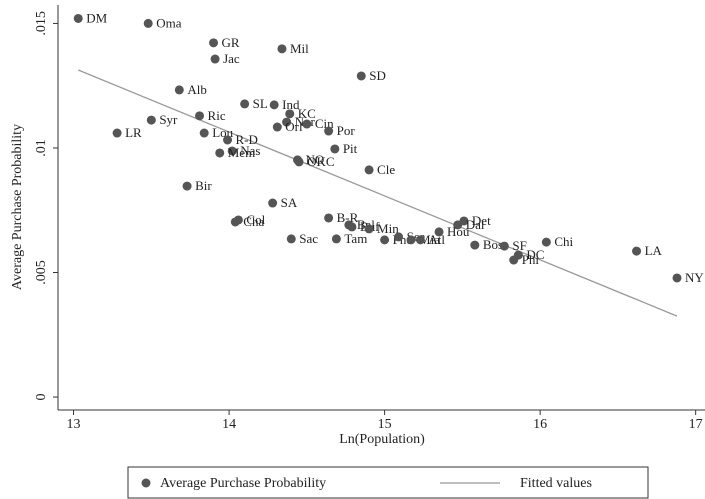  Describe the element at coordinates (41, 272) in the screenshot. I see `y-tick-label: .005` at that location.